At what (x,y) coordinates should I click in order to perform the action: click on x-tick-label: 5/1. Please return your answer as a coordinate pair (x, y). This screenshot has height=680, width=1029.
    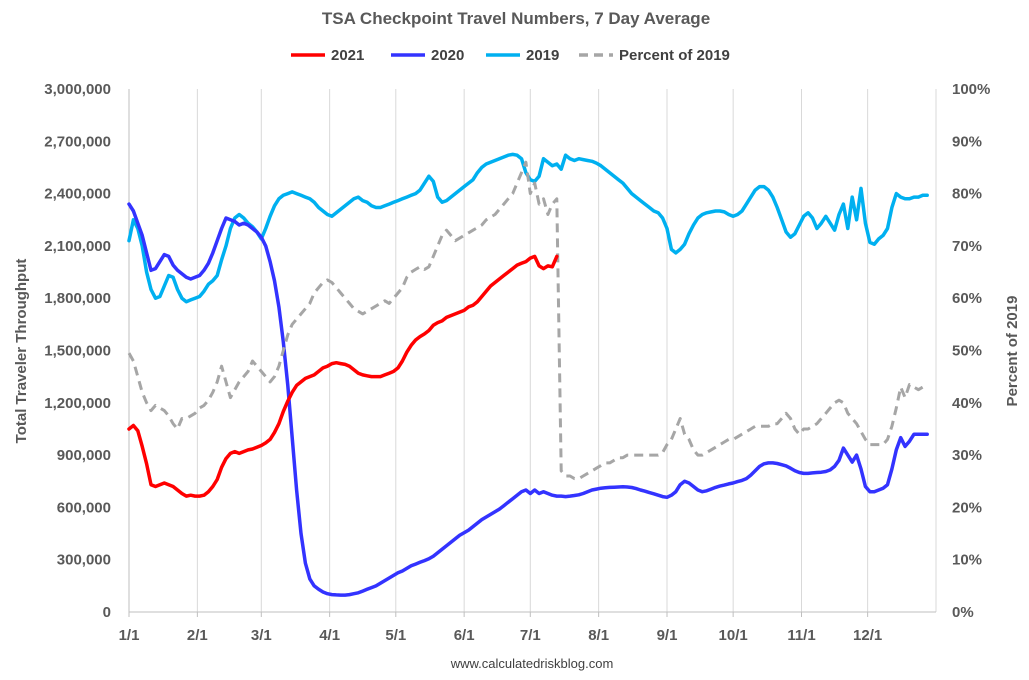
    Looking at the image, I should click on (395, 635).